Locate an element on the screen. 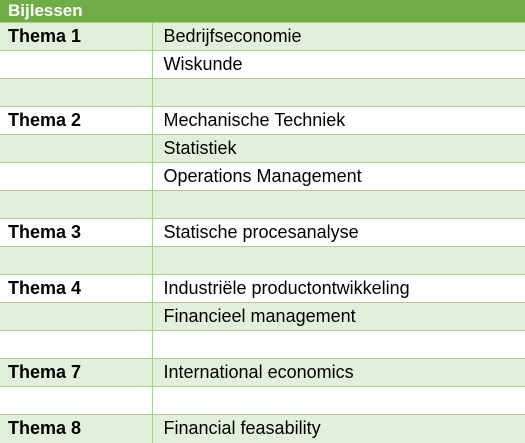  table-row: Thema 3 Statische procesanalyse is located at coordinates (262, 232).